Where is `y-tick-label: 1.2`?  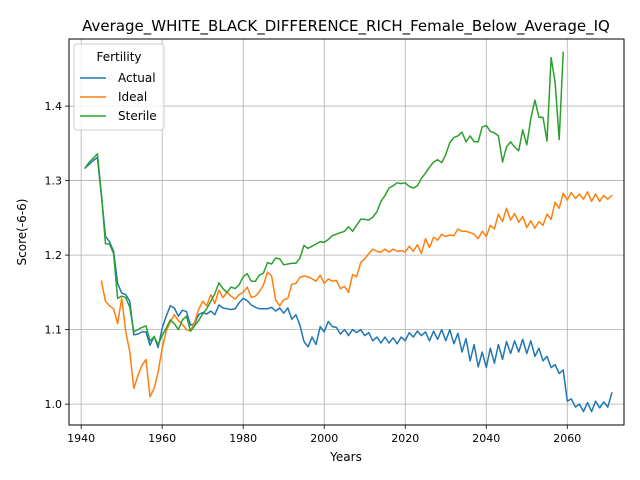 y-tick-label: 1.2 is located at coordinates (54, 255).